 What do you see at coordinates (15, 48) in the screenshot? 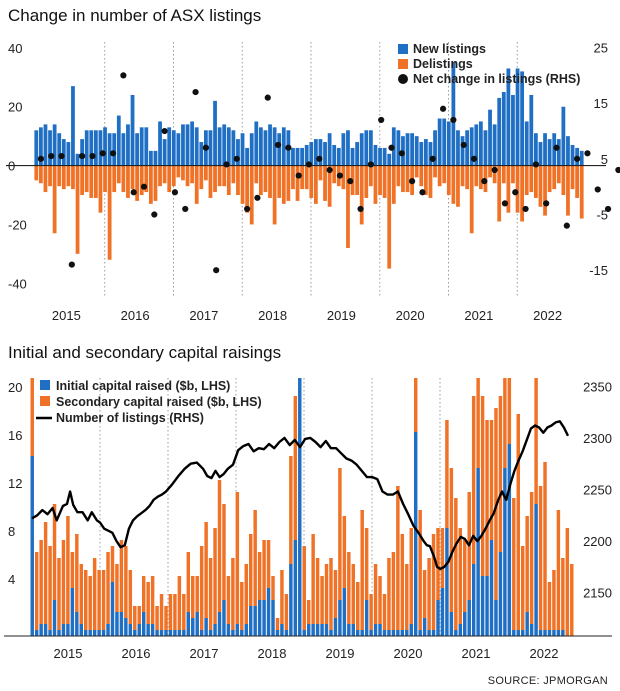
I see `left-tick-label: 40` at bounding box center [15, 48].